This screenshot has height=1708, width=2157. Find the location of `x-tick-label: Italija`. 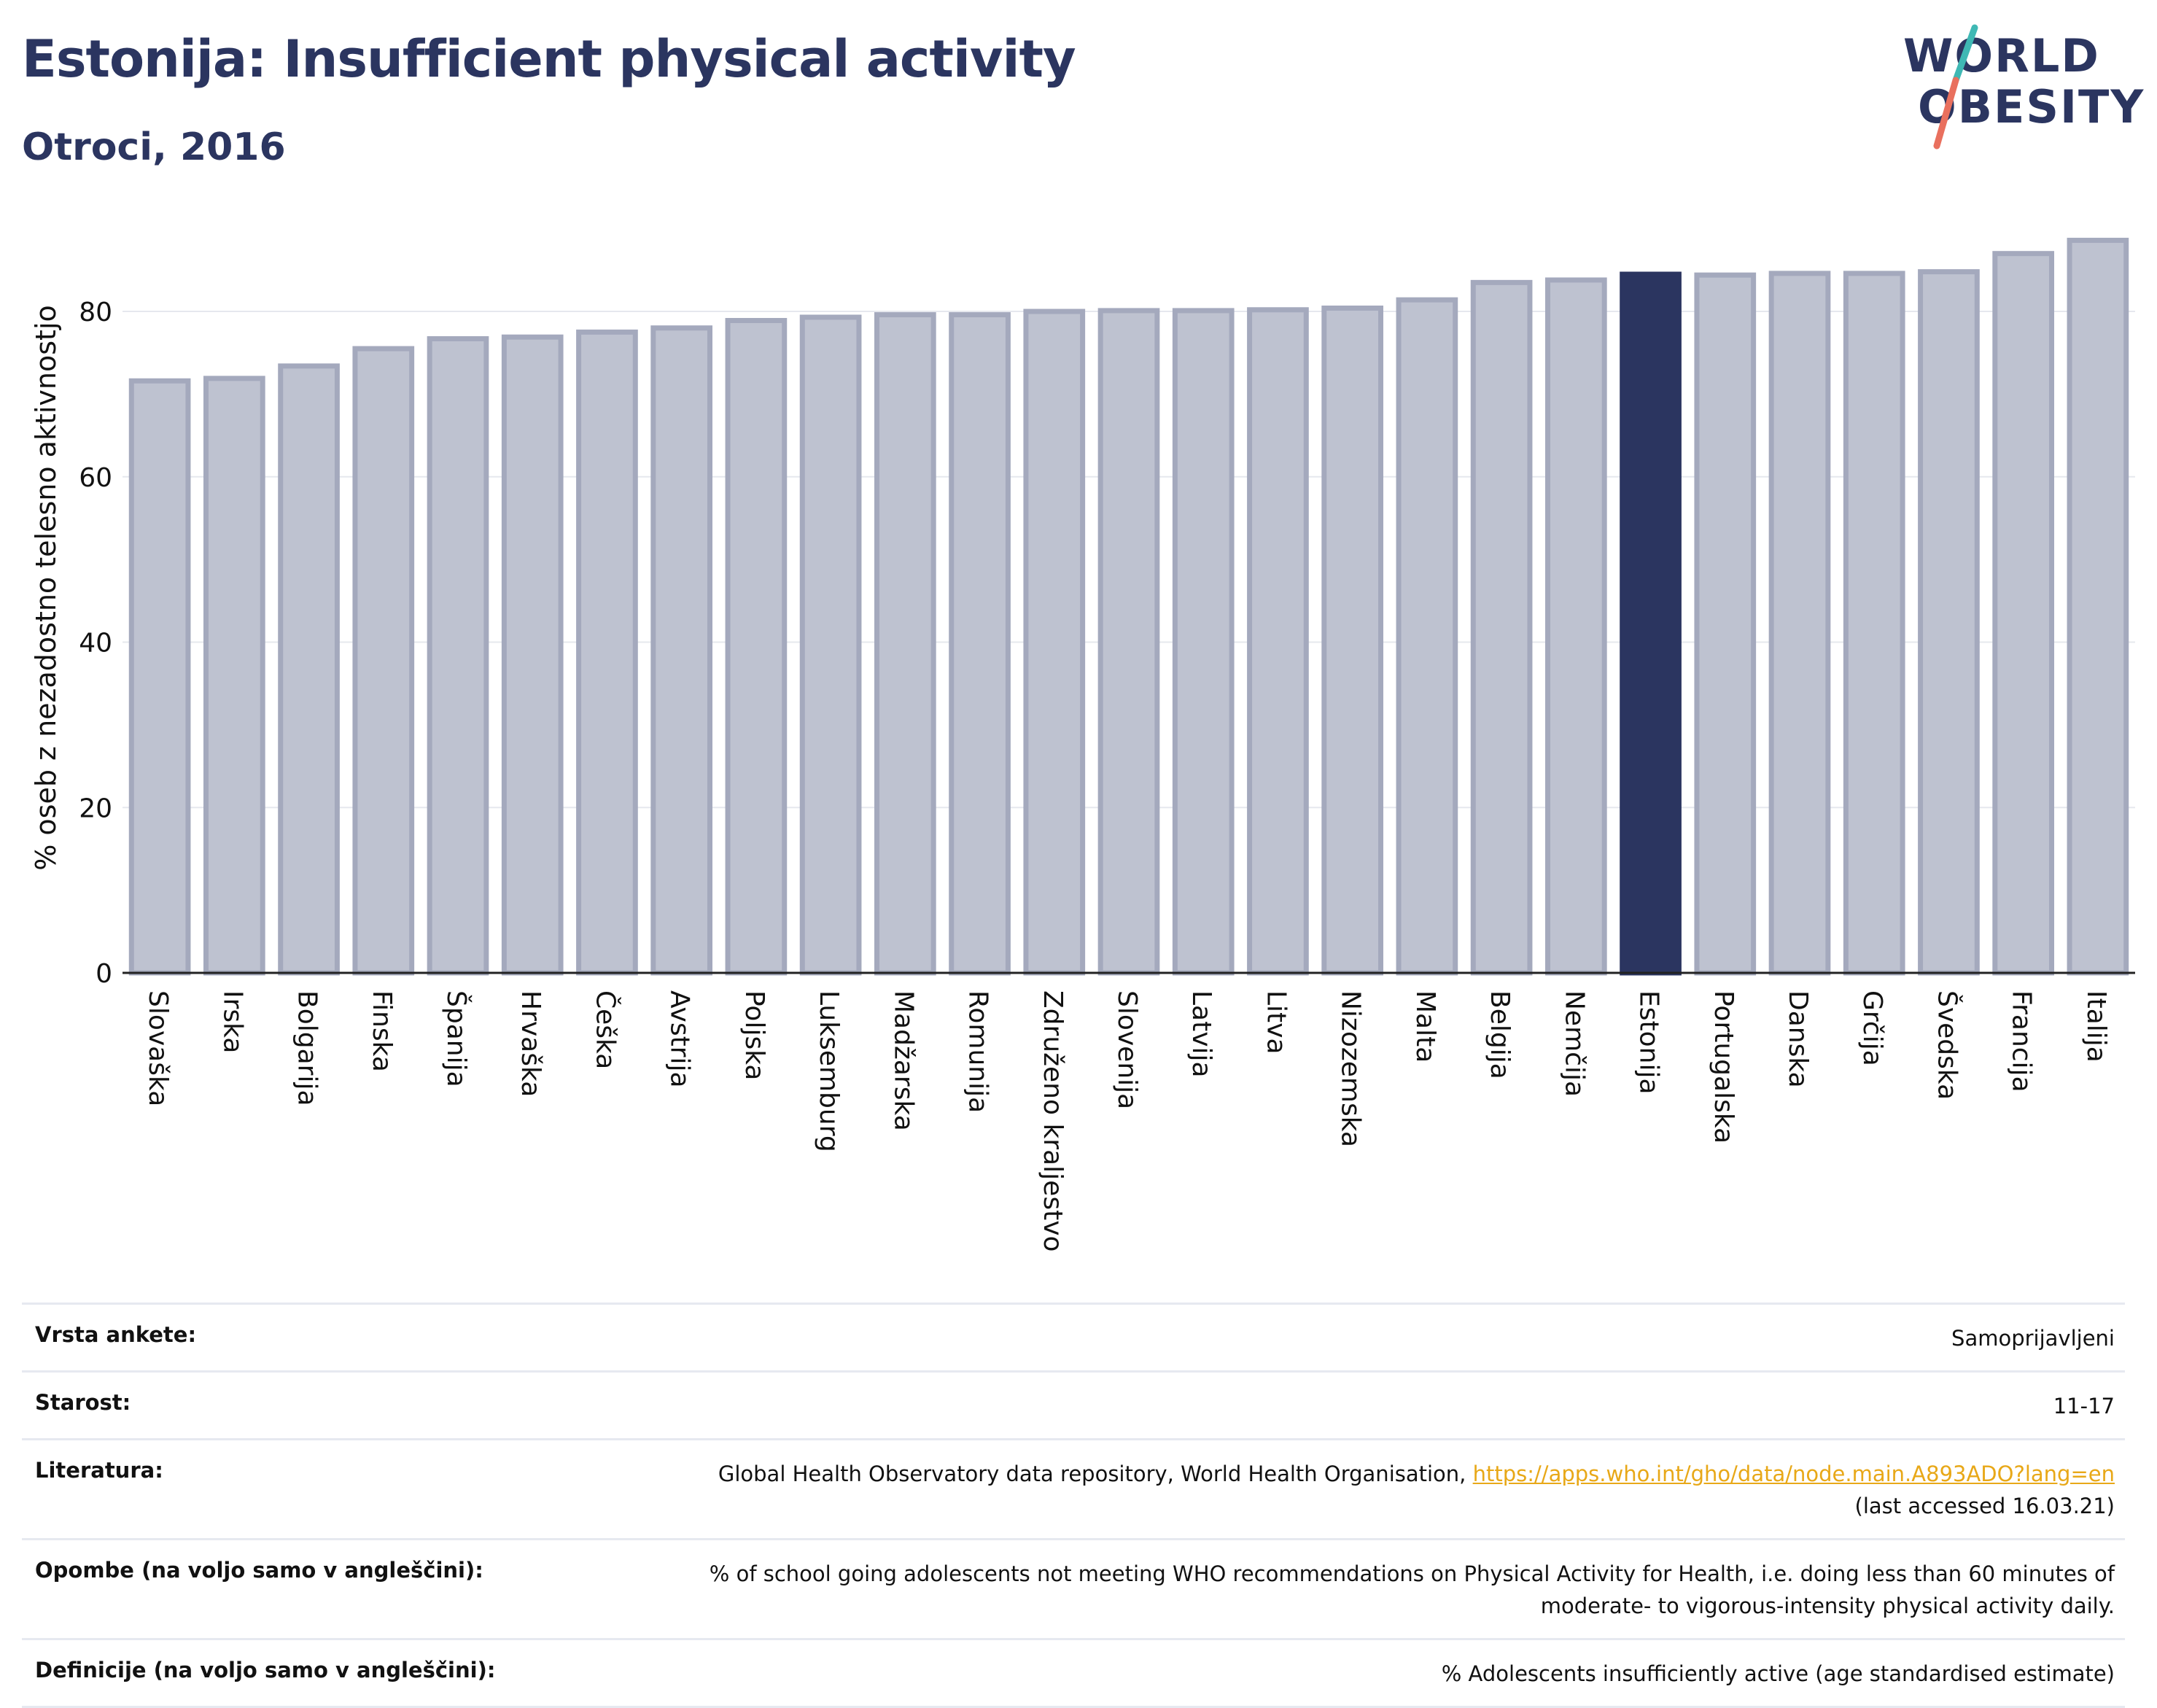

x-tick-label: Italija is located at coordinates (2096, 1026).